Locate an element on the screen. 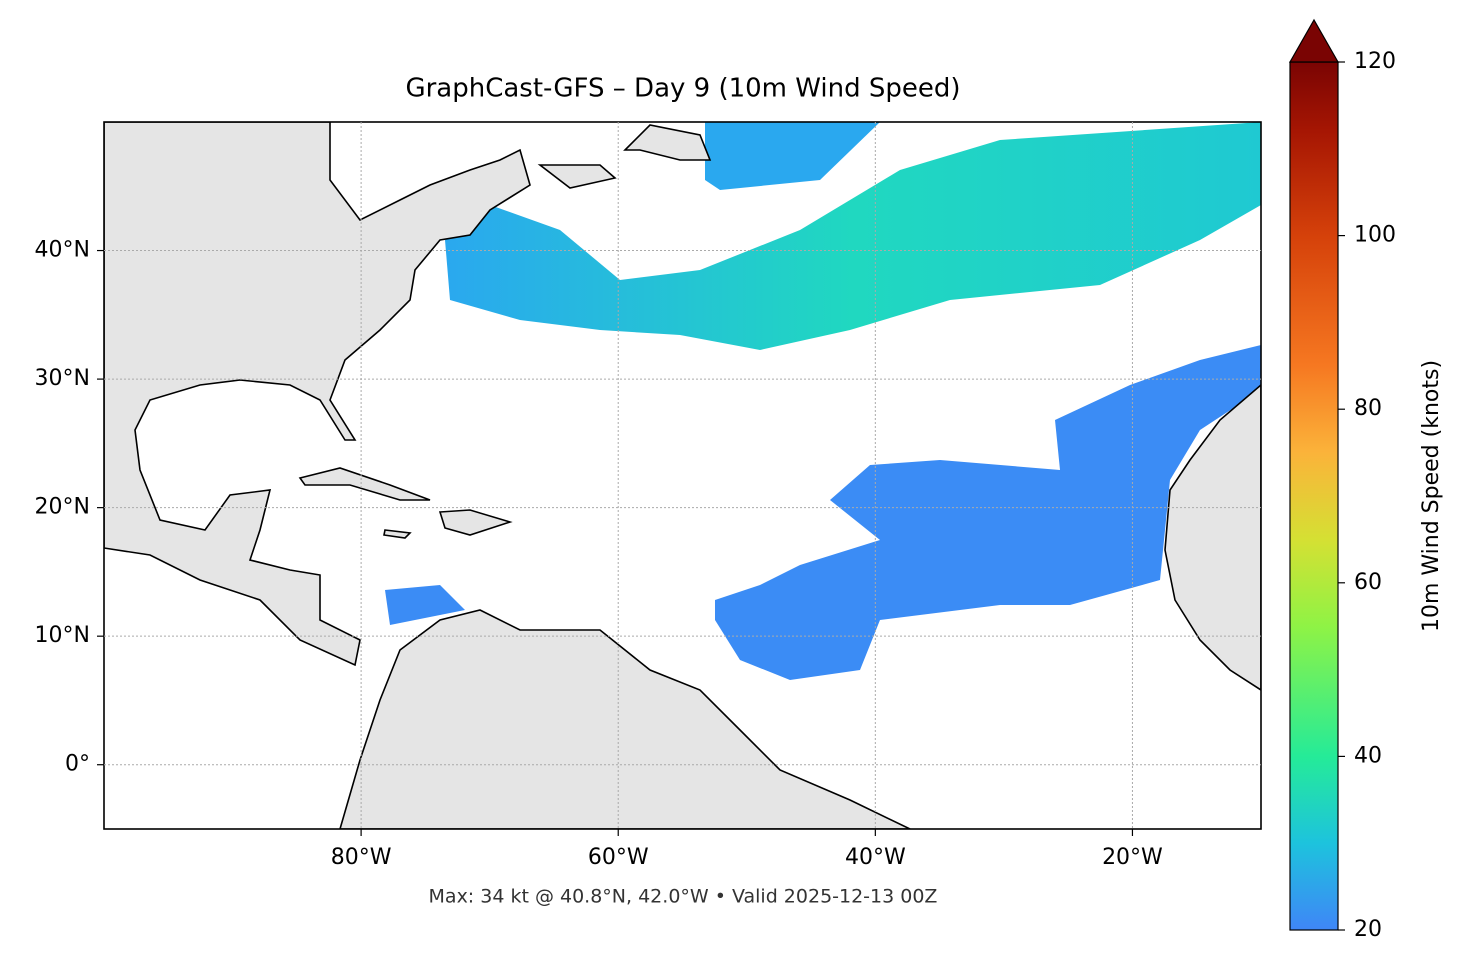 The image size is (1466, 969). x-tick-label: 40°W is located at coordinates (875, 857).